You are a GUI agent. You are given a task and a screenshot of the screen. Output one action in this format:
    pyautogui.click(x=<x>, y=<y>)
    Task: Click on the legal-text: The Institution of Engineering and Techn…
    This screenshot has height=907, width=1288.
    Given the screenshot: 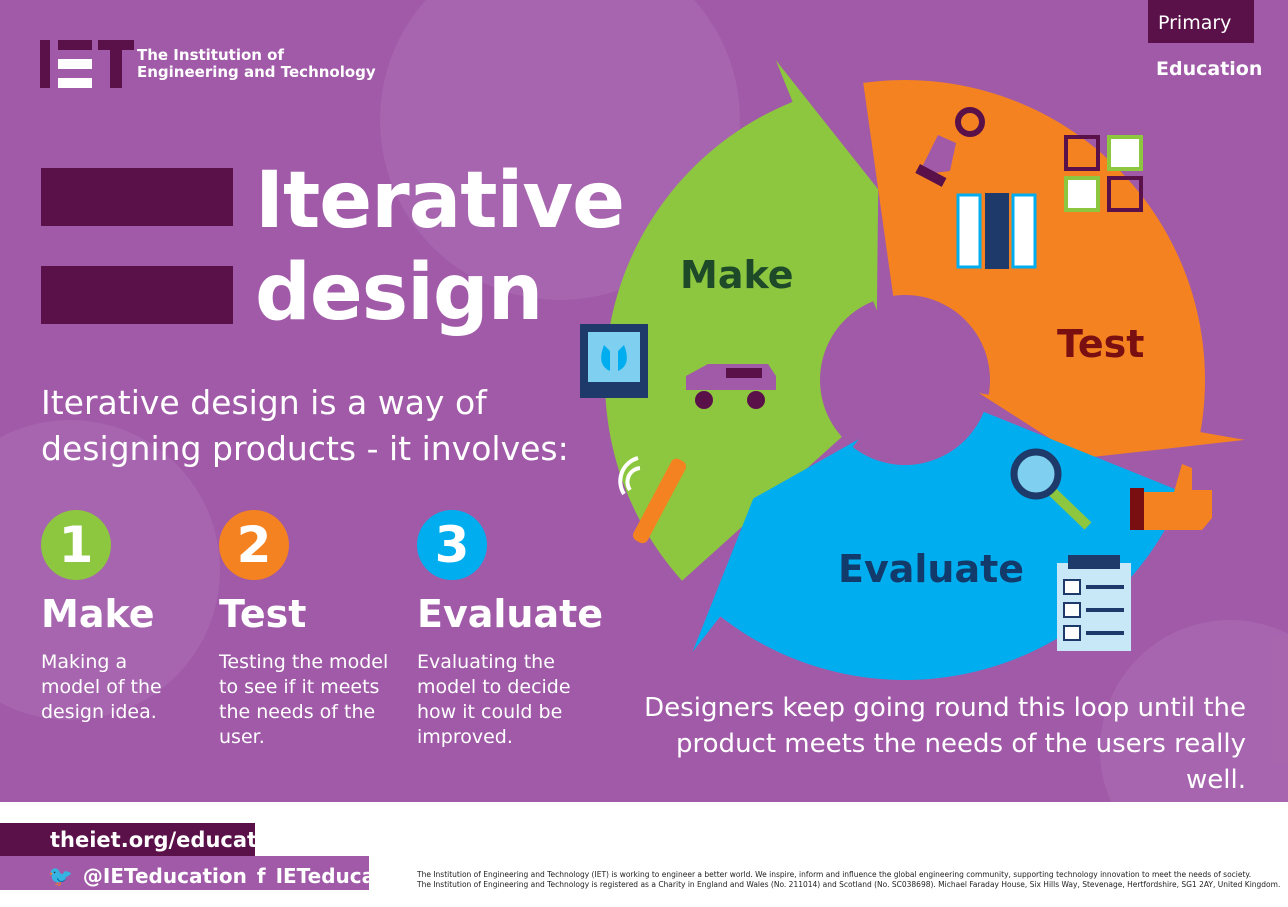 What is the action you would take?
    pyautogui.click(x=848, y=880)
    